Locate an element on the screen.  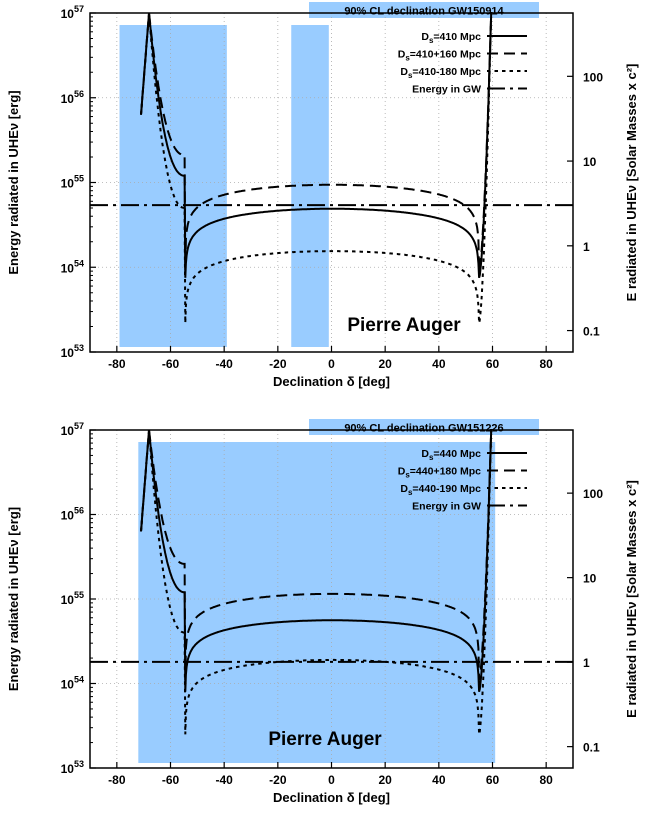
legend-entry-2: Ds=440+180 Mpc is located at coordinates (439, 473).